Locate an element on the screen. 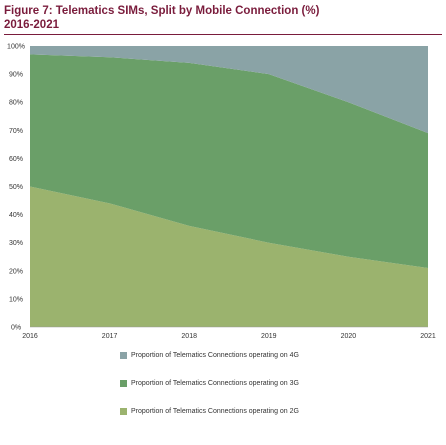  x-tick-label: 2016 is located at coordinates (30, 336).